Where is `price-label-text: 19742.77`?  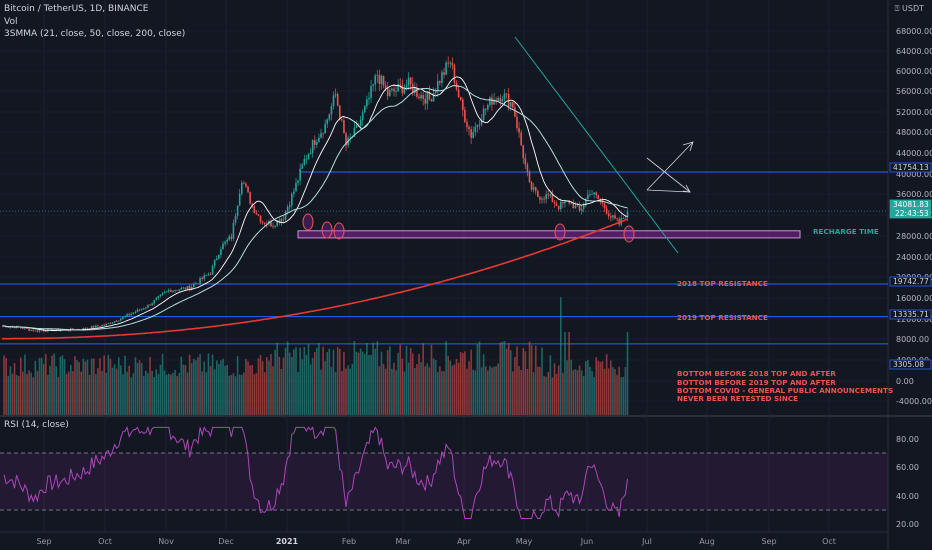 price-label-text: 19742.77 is located at coordinates (911, 281).